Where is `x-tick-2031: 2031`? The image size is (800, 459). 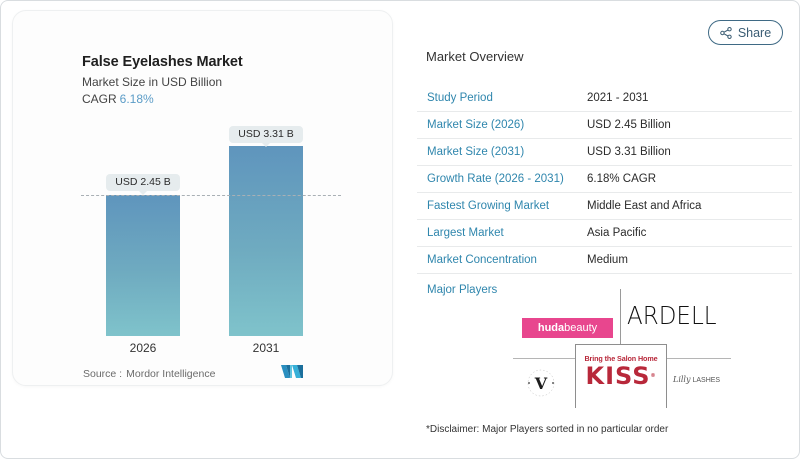
x-tick-2031: 2031 is located at coordinates (266, 348).